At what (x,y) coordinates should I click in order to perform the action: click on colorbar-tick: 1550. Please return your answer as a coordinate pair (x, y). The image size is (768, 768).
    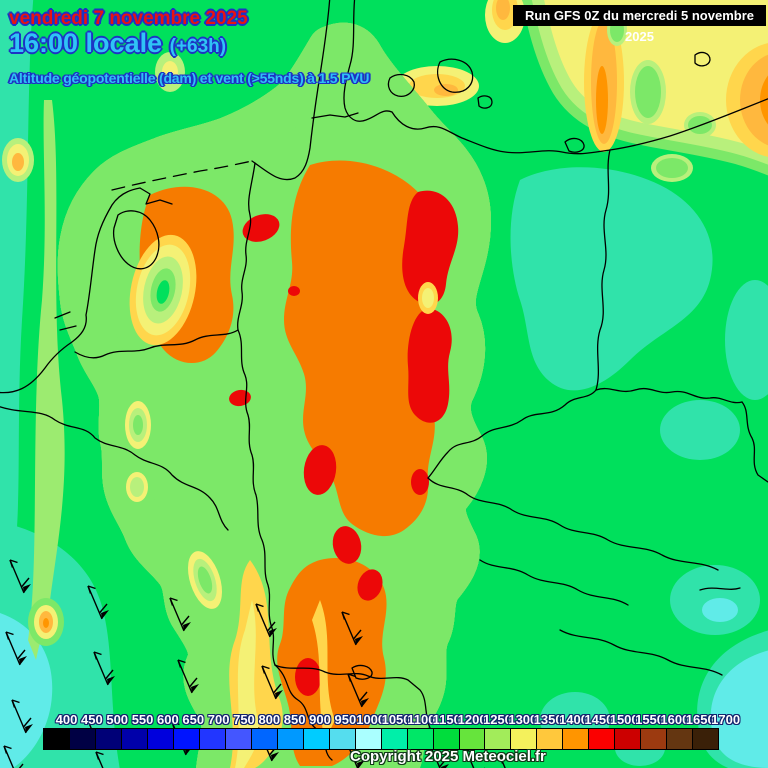
    Looking at the image, I should click on (650, 719).